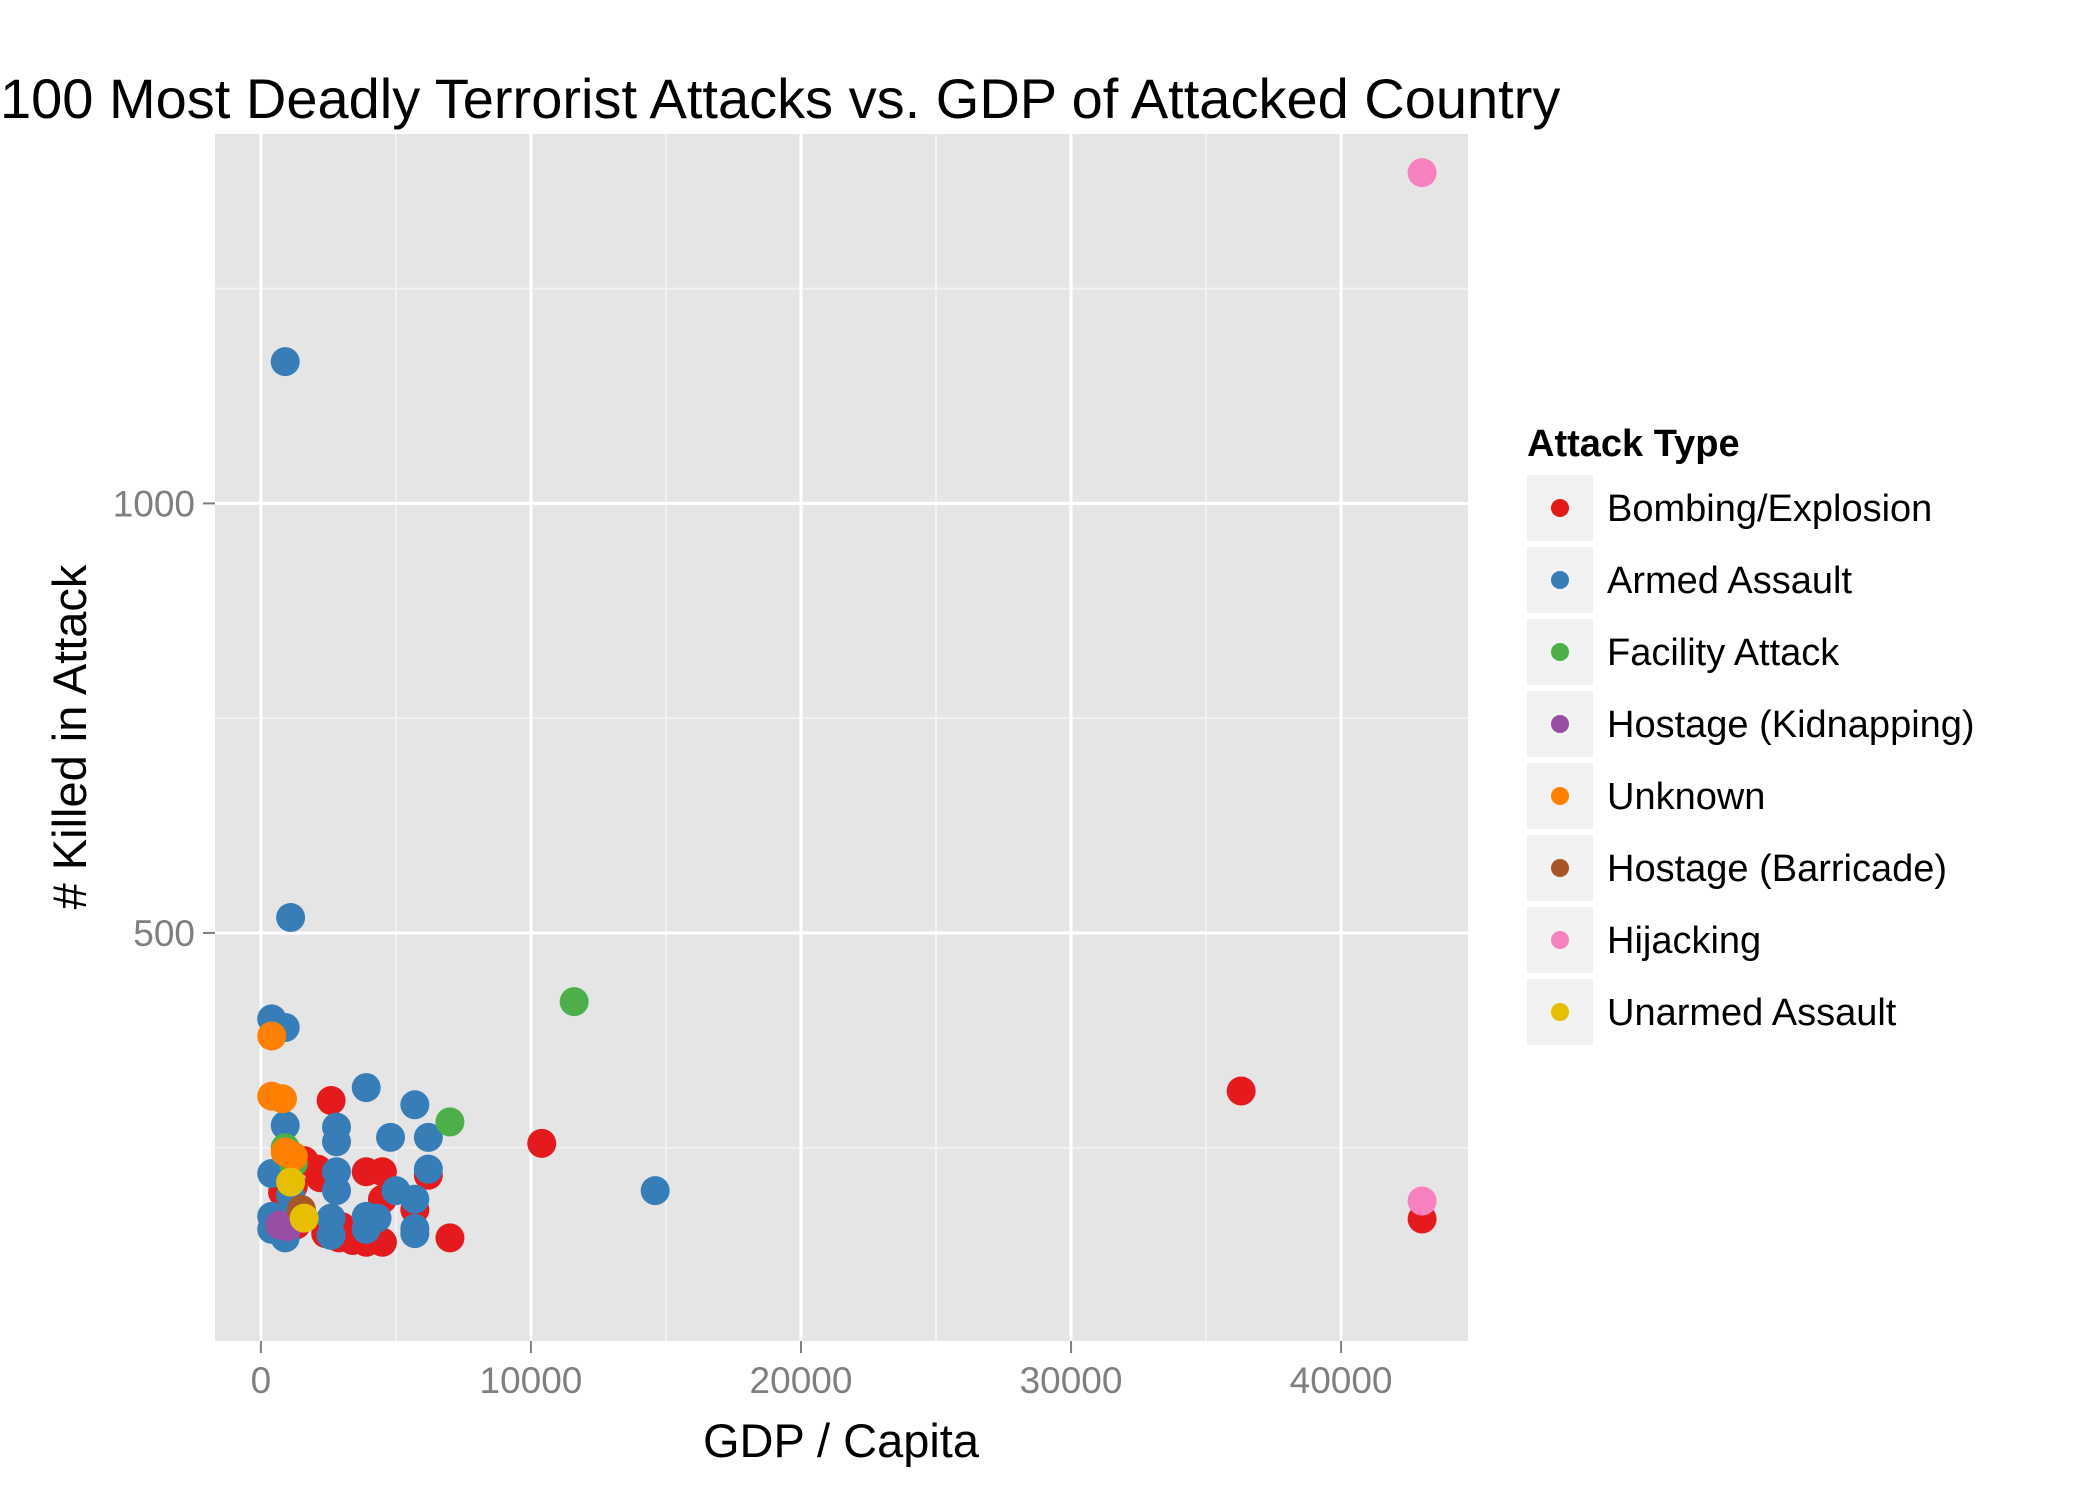  What do you see at coordinates (801, 1380) in the screenshot?
I see `x-tick-label: 20000` at bounding box center [801, 1380].